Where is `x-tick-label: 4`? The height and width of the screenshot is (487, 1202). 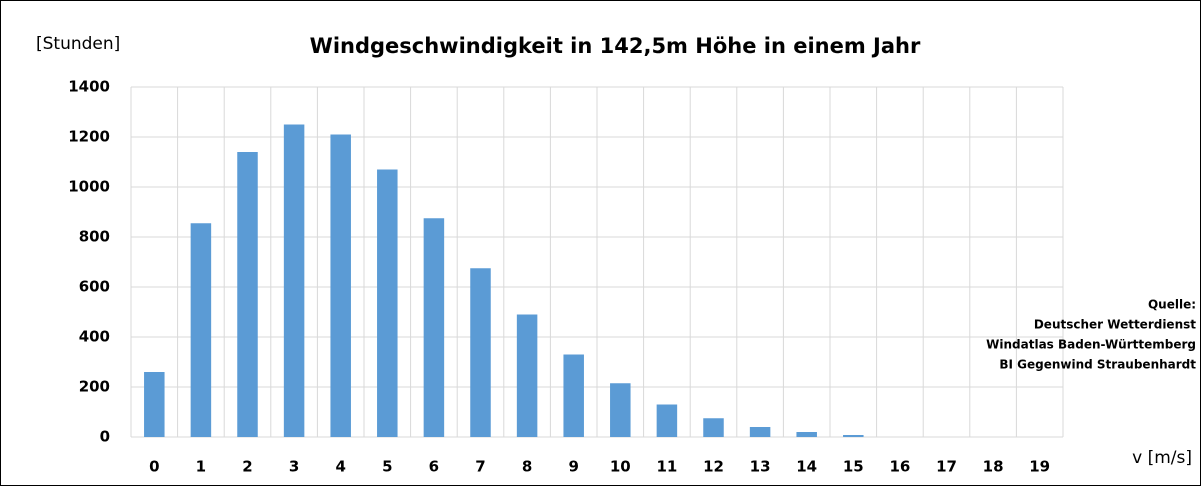
x-tick-label: 4 is located at coordinates (340, 467).